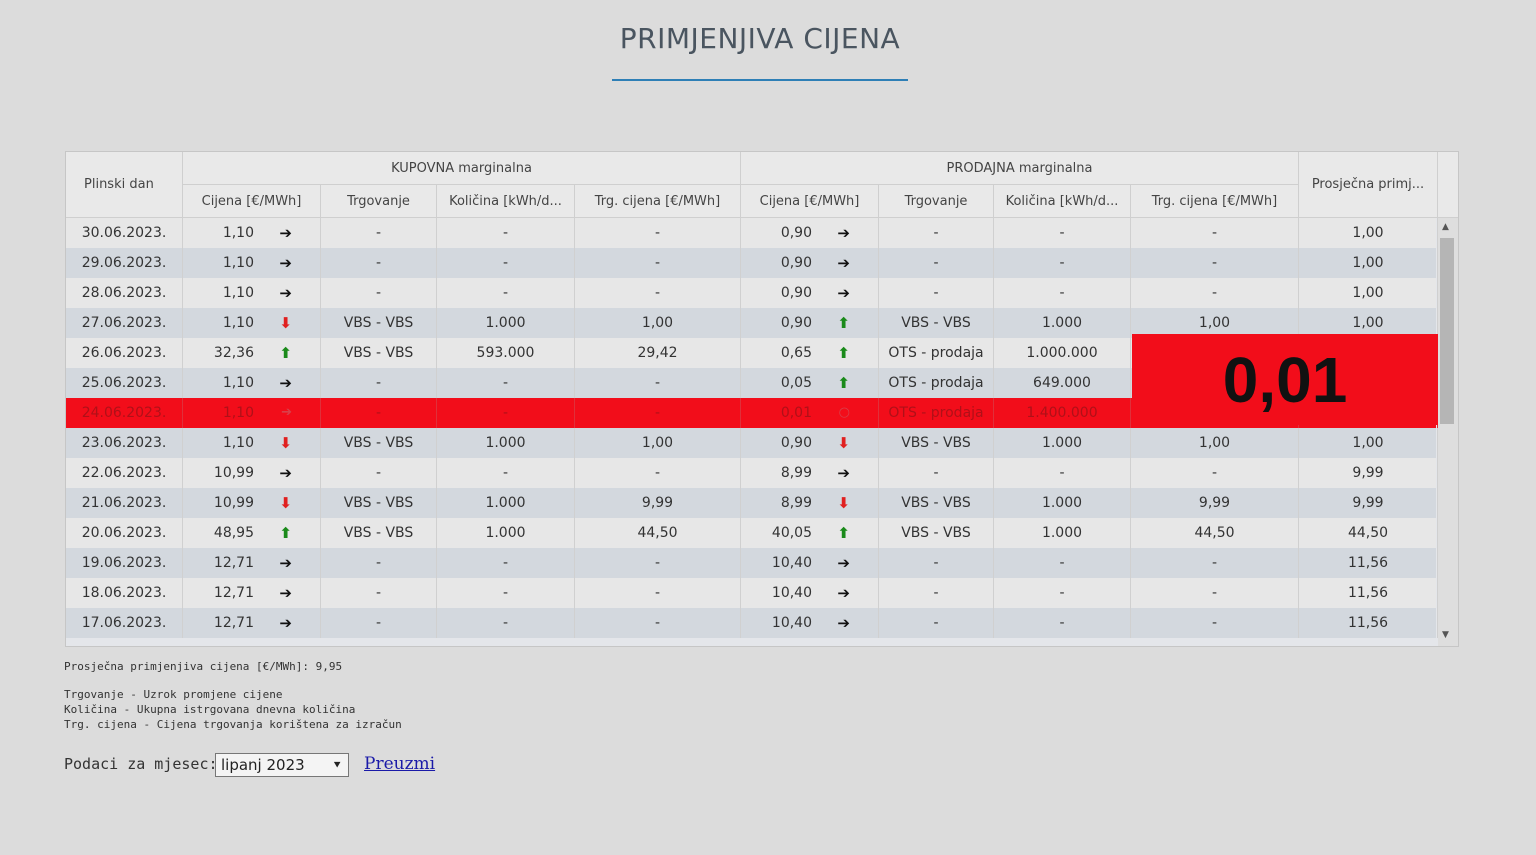  Describe the element at coordinates (462, 168) in the screenshot. I see `header-kupovna-group: KUPOVNA marginalna` at that location.